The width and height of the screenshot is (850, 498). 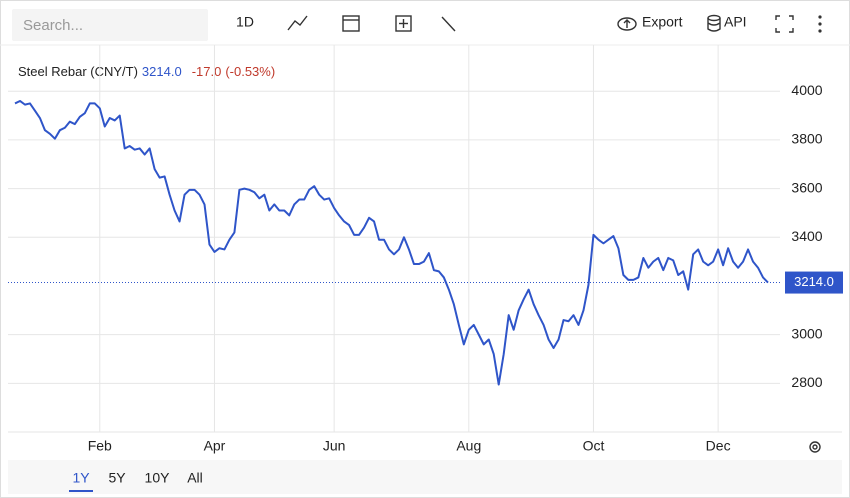 What do you see at coordinates (158, 478) in the screenshot?
I see `range-button: 10Y` at bounding box center [158, 478].